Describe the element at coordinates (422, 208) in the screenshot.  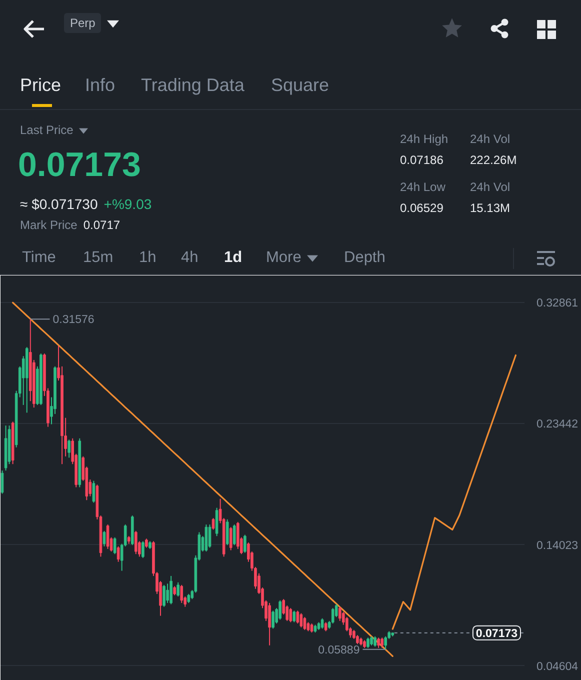
I see `text: 0.06529` at that location.